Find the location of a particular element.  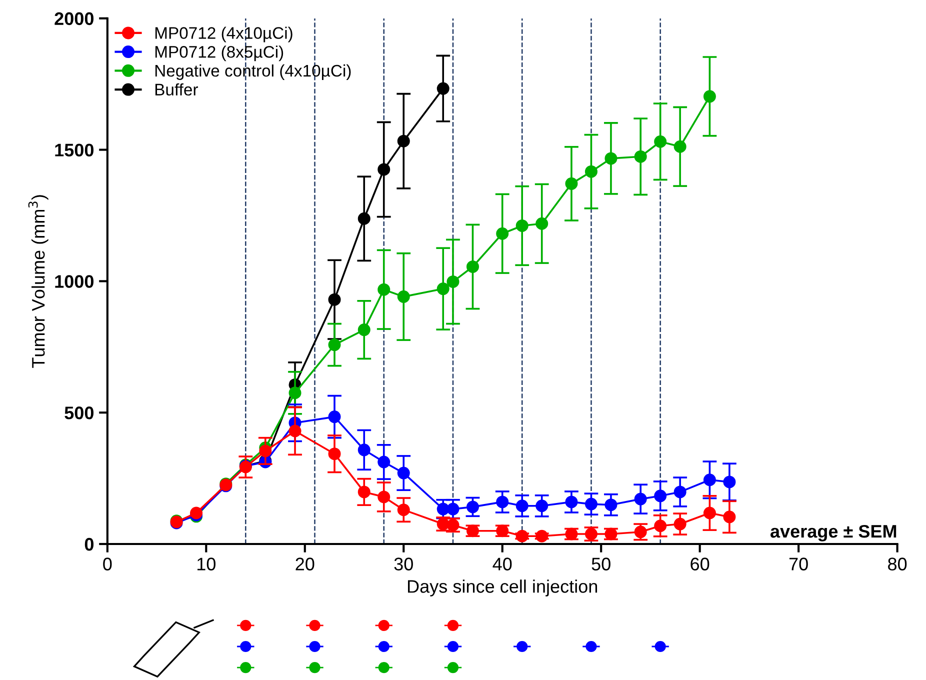

x-tick-label: 30 is located at coordinates (403, 564).